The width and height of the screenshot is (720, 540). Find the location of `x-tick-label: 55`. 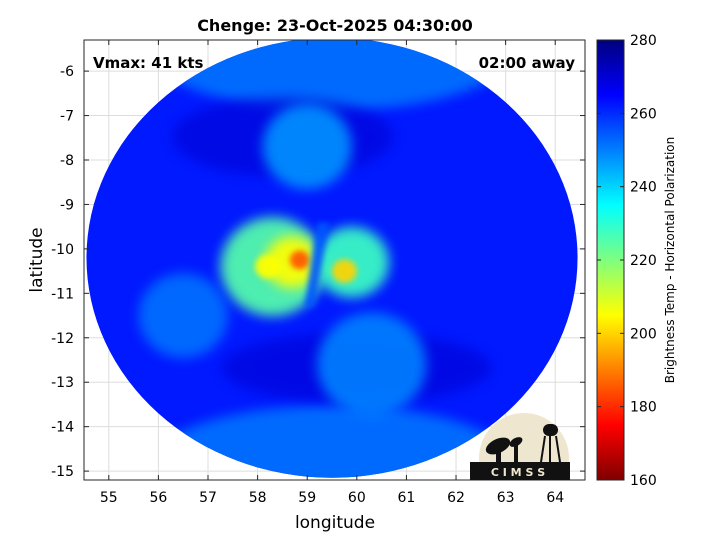

x-tick-label: 55 is located at coordinates (109, 498).